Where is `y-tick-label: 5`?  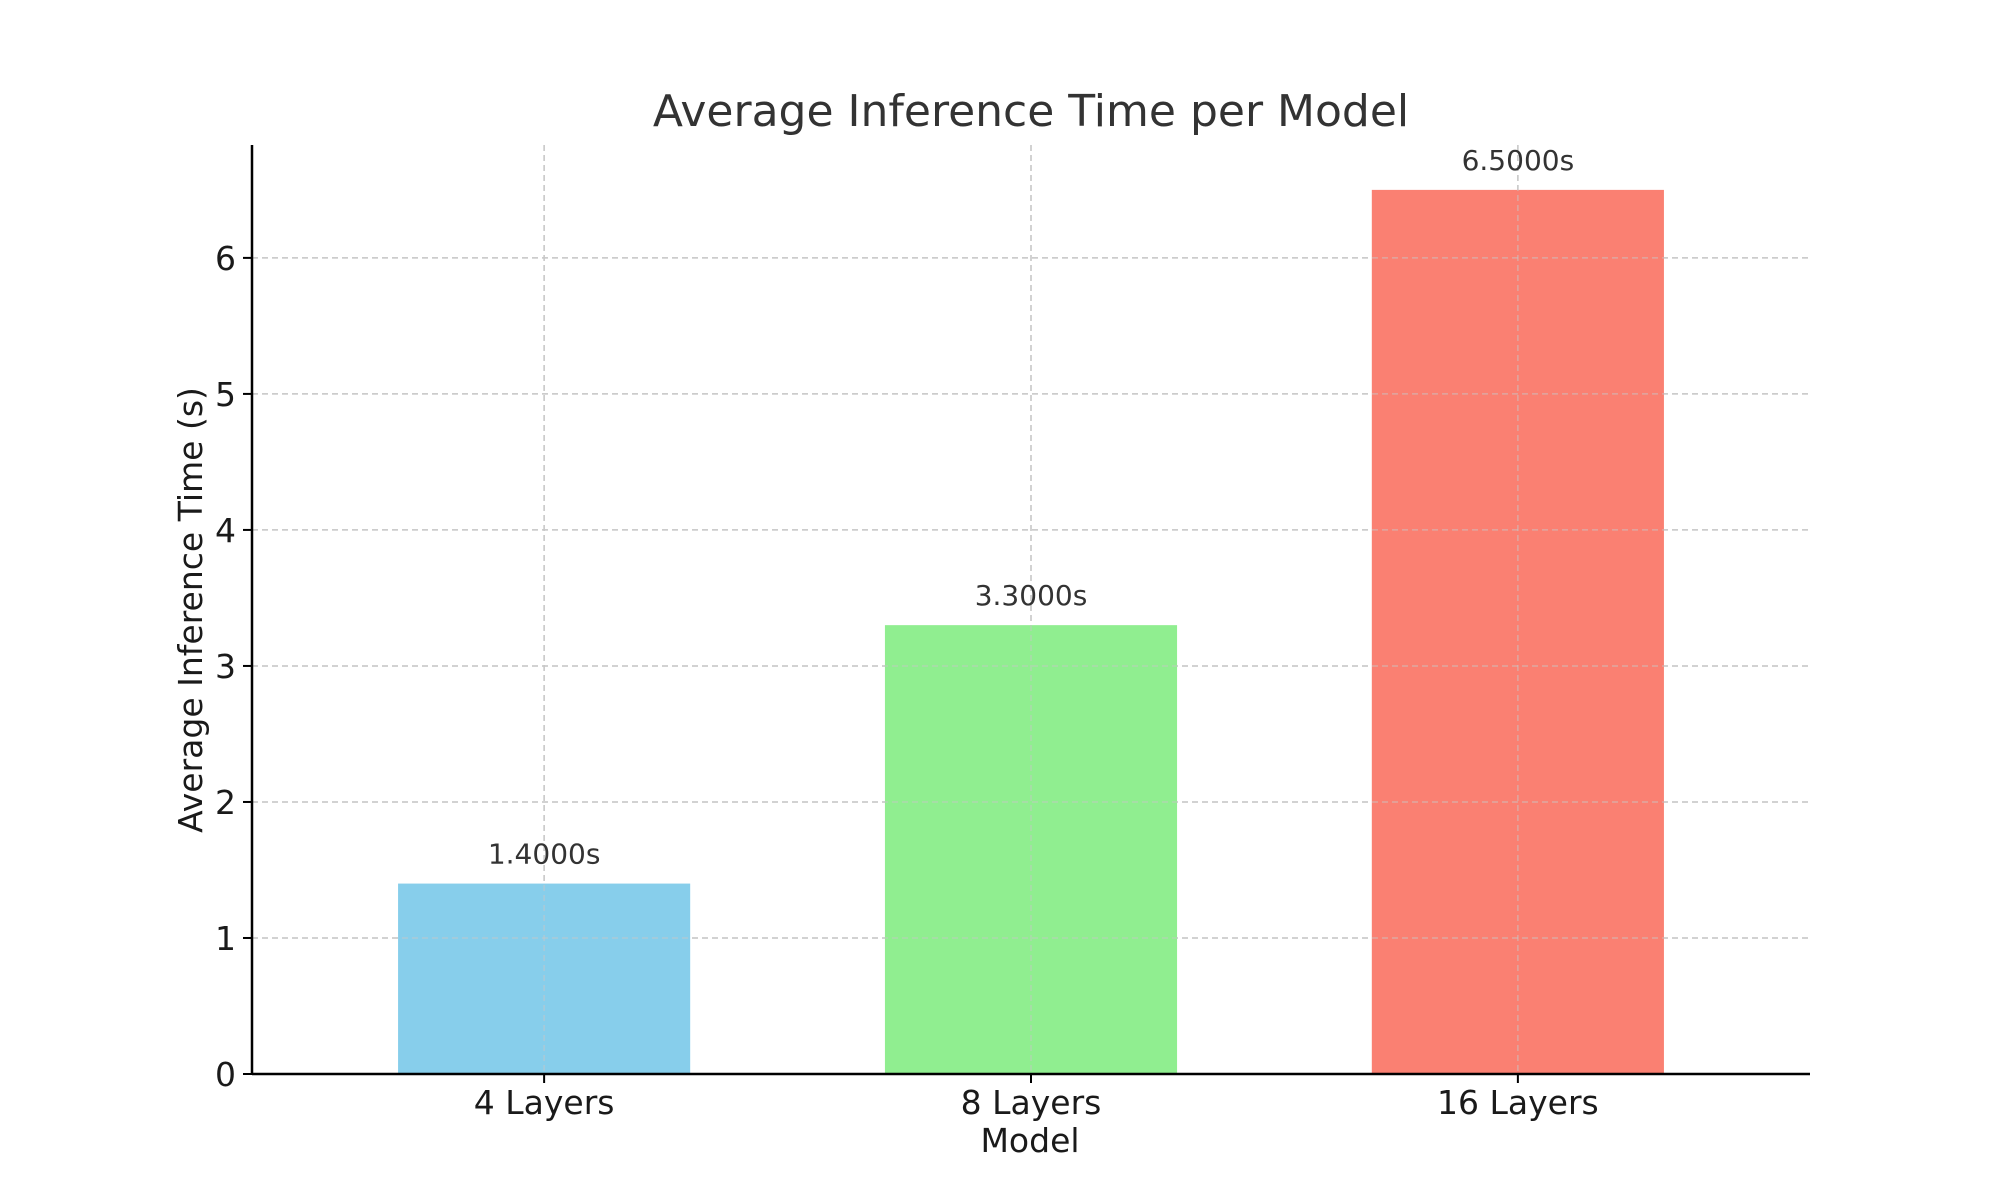 y-tick-label: 5 is located at coordinates (225, 394).